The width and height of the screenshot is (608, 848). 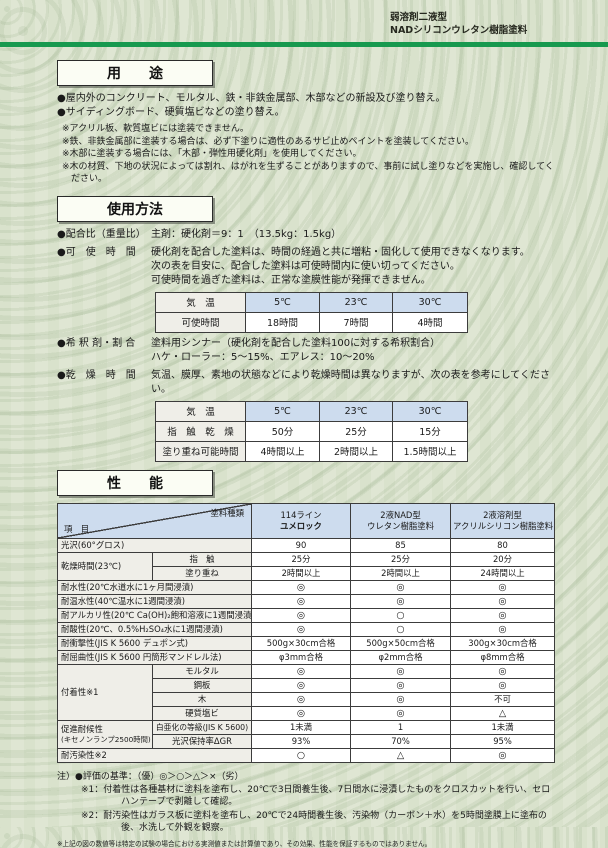 What do you see at coordinates (400, 545) in the screenshot?
I see `table-cell: 85` at bounding box center [400, 545].